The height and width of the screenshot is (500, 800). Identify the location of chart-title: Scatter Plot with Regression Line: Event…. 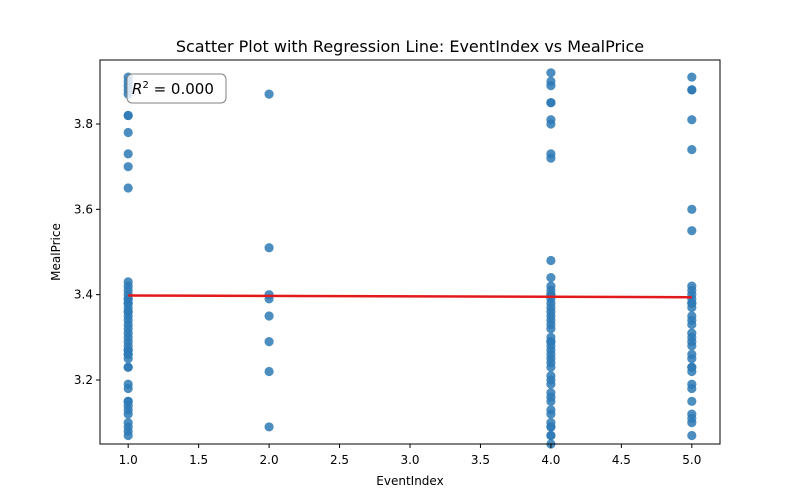
(410, 46).